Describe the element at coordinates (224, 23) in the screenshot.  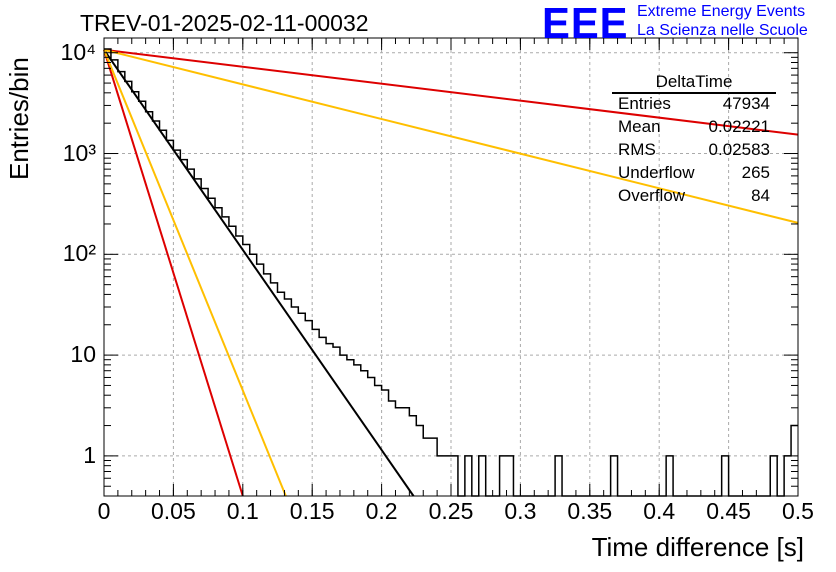
I see `chart-title: TREV-01-2025-02-11-00032` at that location.